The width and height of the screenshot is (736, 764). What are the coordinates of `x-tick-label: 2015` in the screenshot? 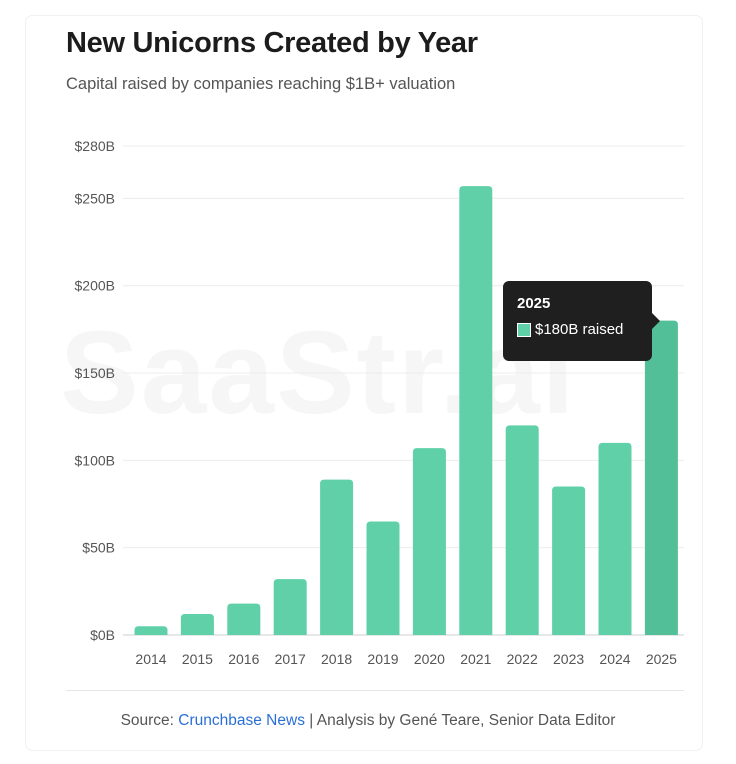 It's located at (197, 659).